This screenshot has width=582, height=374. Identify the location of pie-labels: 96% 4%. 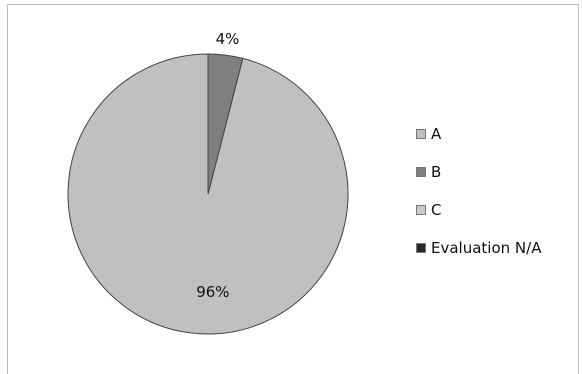
(217, 165).